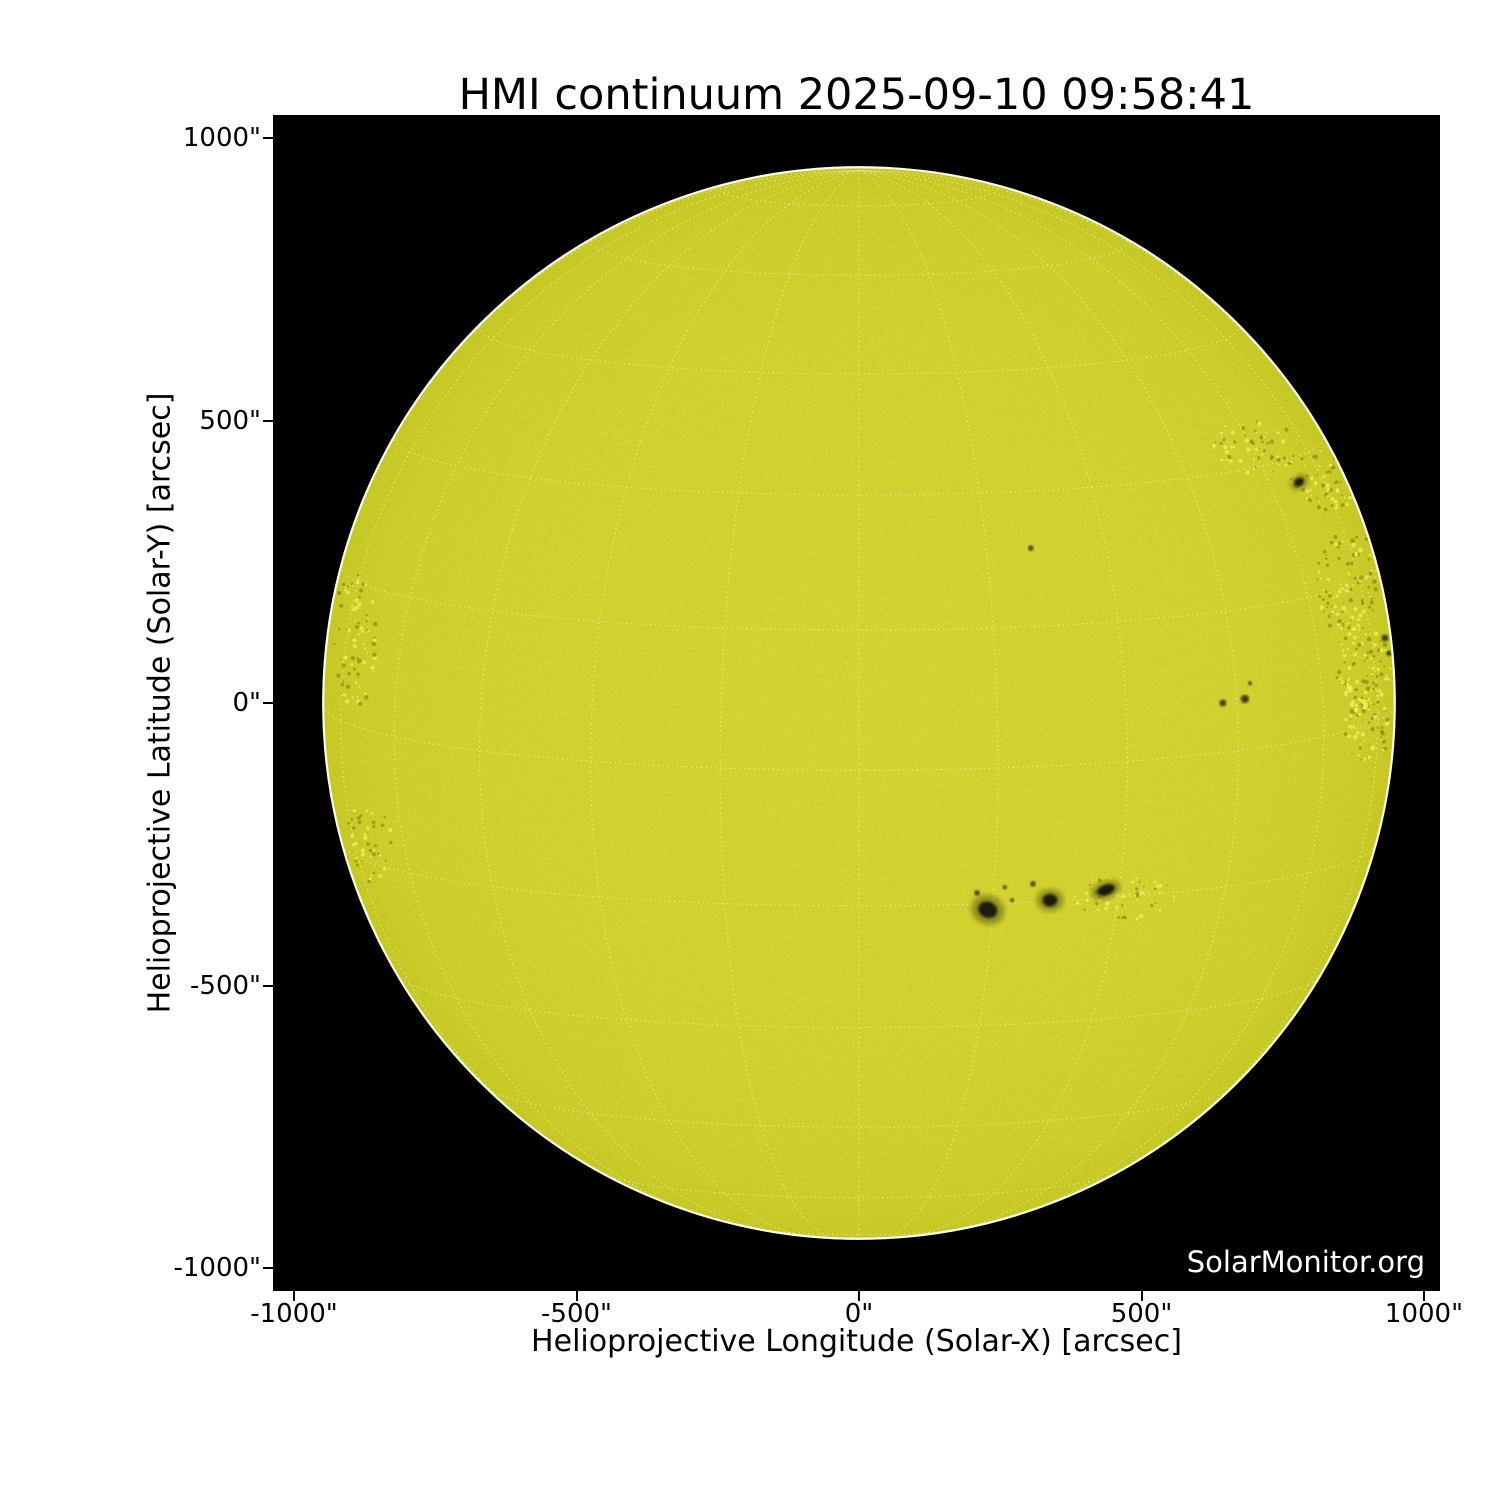 The width and height of the screenshot is (1500, 1500). What do you see at coordinates (294, 1314) in the screenshot?
I see `x-tick-label: -1000"` at bounding box center [294, 1314].